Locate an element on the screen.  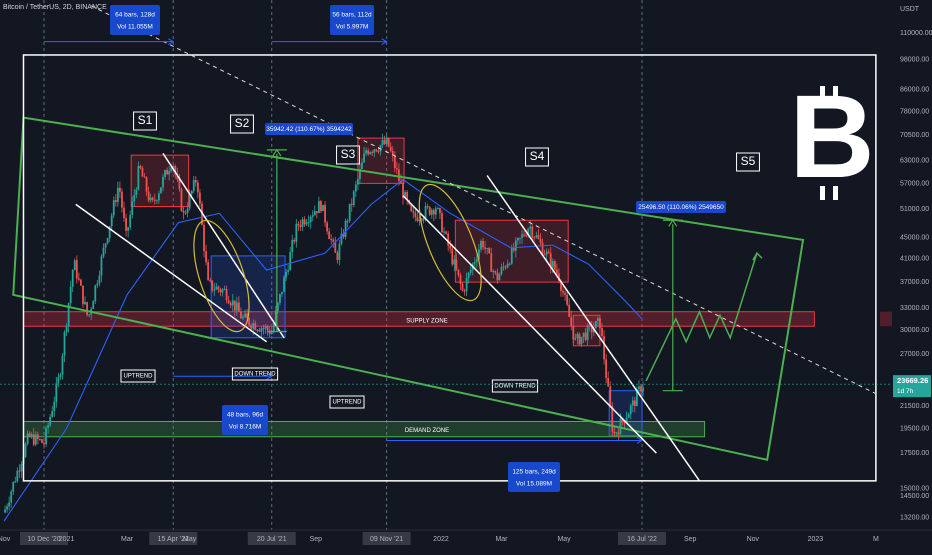
x-tick-label: Nov is located at coordinates (5, 539).